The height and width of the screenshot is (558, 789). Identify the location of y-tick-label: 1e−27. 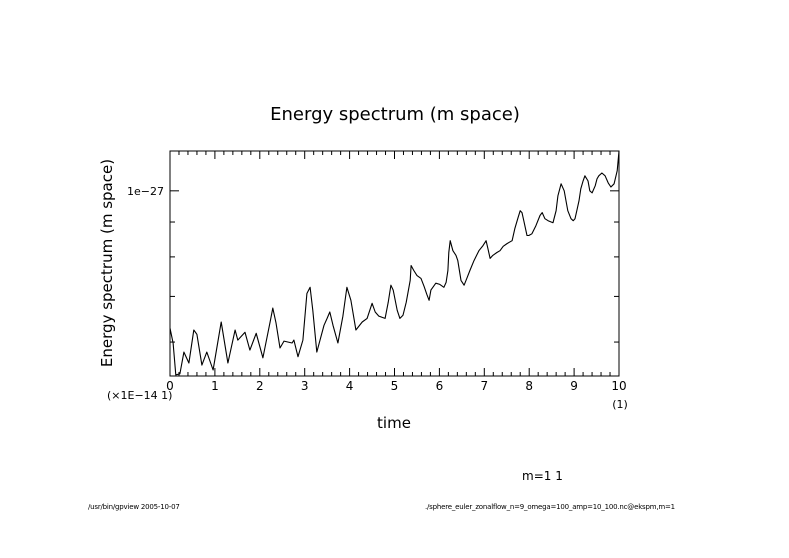
(145, 191).